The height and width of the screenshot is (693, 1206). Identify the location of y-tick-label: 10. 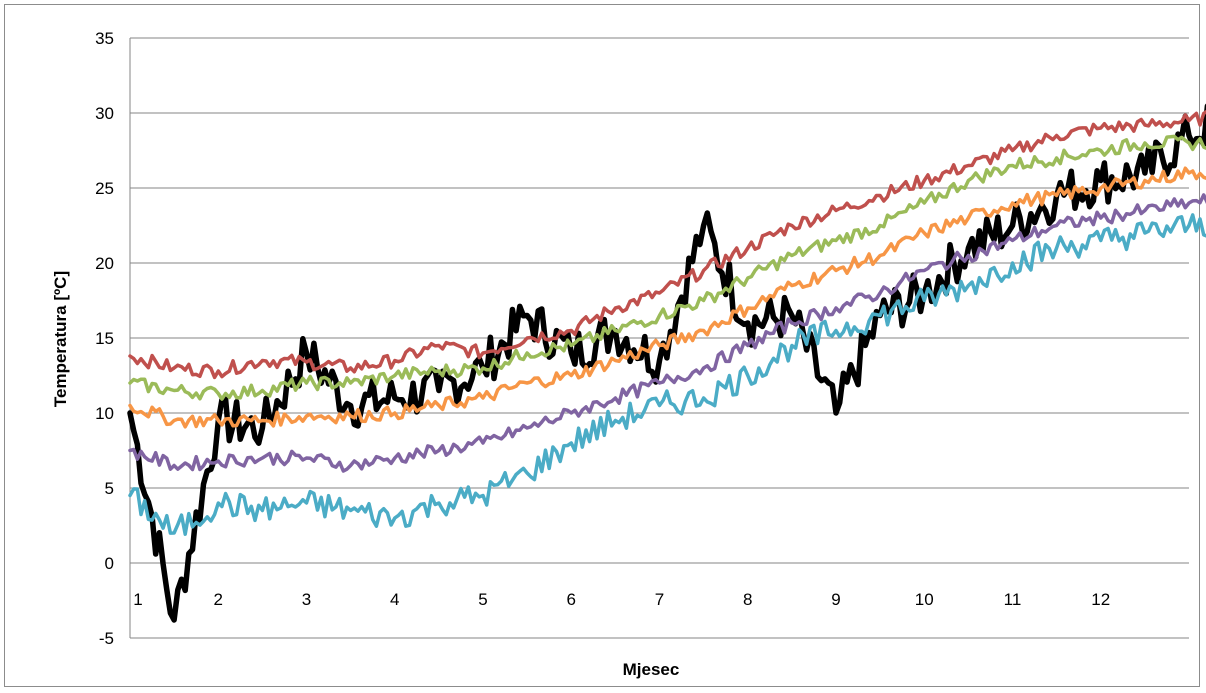
(104, 413).